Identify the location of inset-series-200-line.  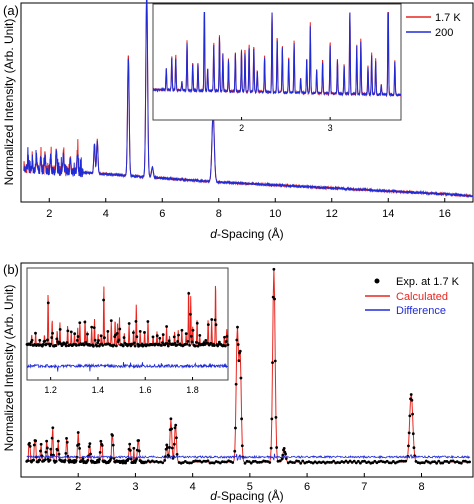
(277, 55).